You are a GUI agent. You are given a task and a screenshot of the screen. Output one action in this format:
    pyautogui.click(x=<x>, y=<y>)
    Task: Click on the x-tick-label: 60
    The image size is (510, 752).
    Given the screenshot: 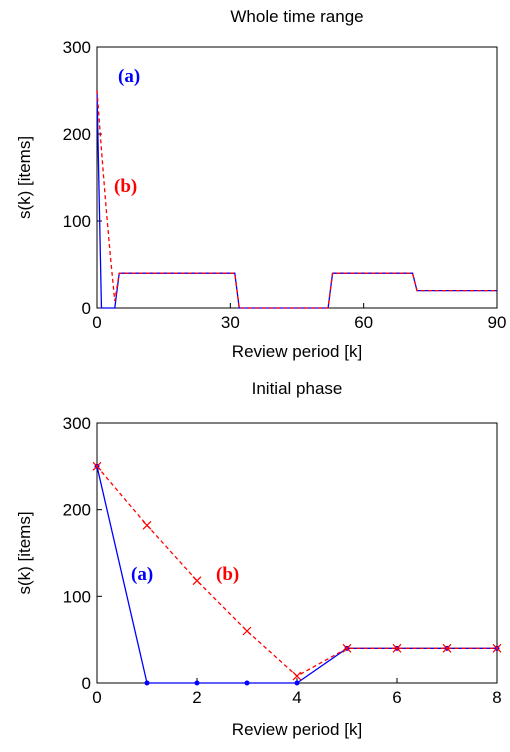 What is the action you would take?
    pyautogui.click(x=363, y=322)
    